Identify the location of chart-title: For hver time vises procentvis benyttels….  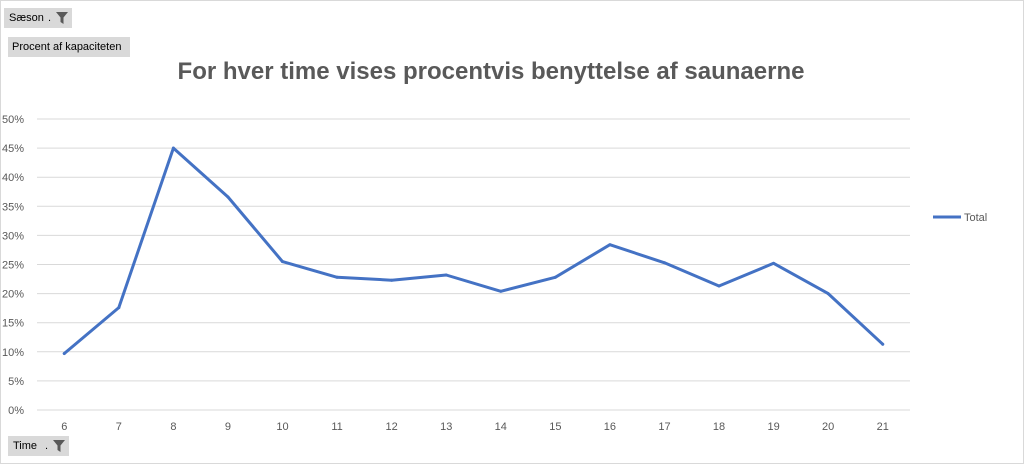
(491, 71).